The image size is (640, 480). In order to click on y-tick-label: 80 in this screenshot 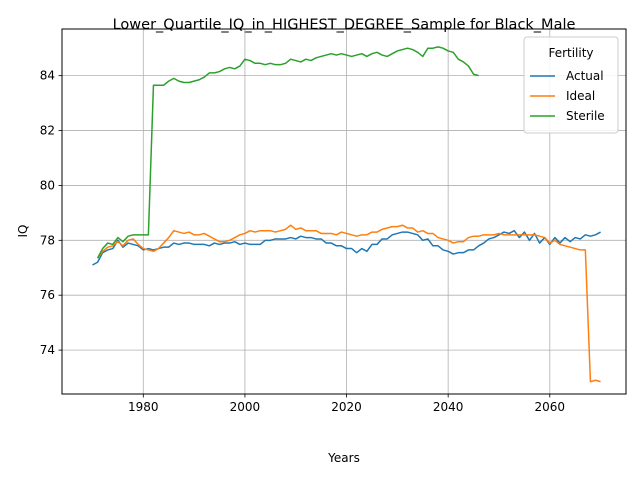, I will do `click(47, 185)`.